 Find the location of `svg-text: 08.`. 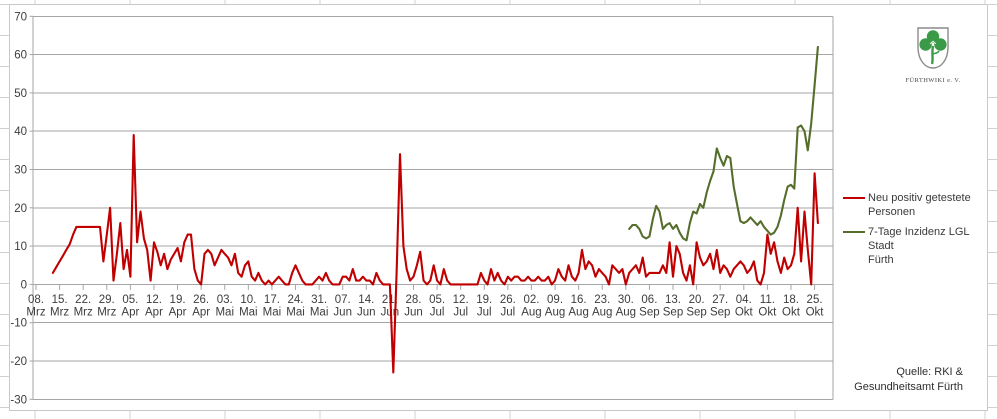

svg-text: 08. is located at coordinates (36, 300).